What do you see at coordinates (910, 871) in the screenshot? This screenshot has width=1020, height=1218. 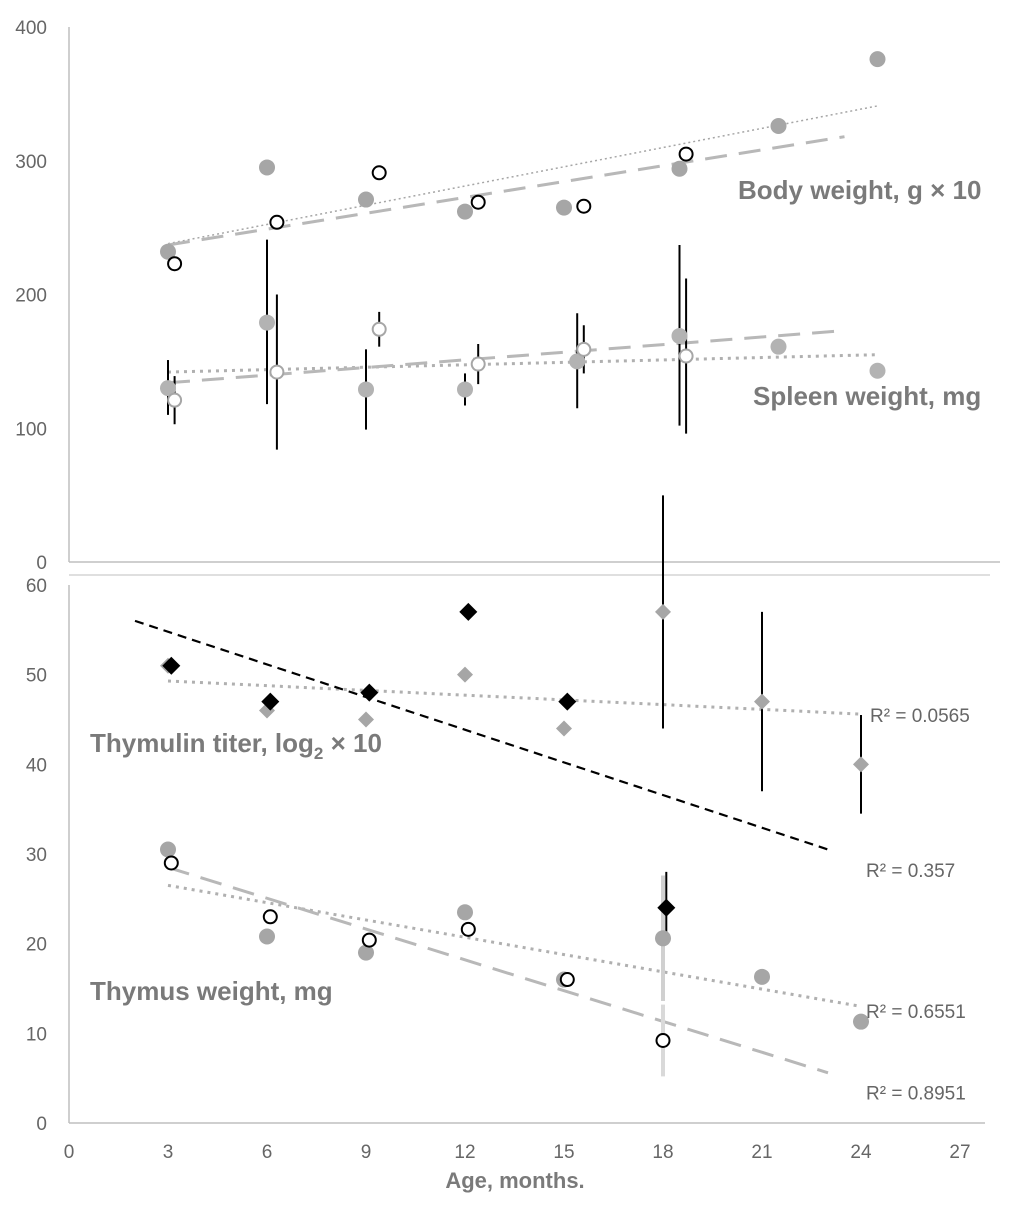 I see `r-squared-label: R² = 0.357` at bounding box center [910, 871].